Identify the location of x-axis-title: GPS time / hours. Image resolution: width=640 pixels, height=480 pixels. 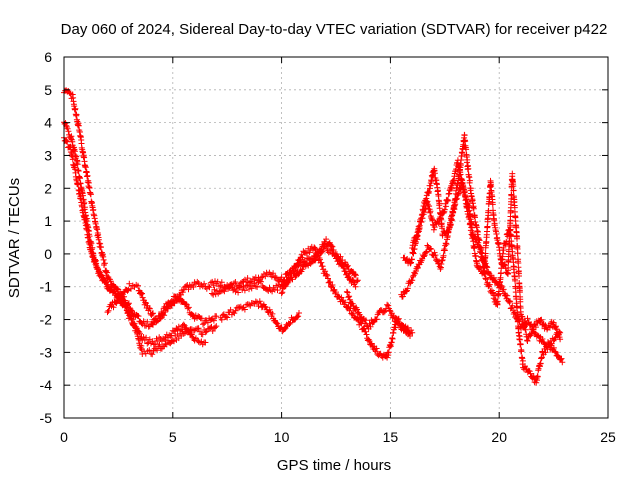
(334, 465).